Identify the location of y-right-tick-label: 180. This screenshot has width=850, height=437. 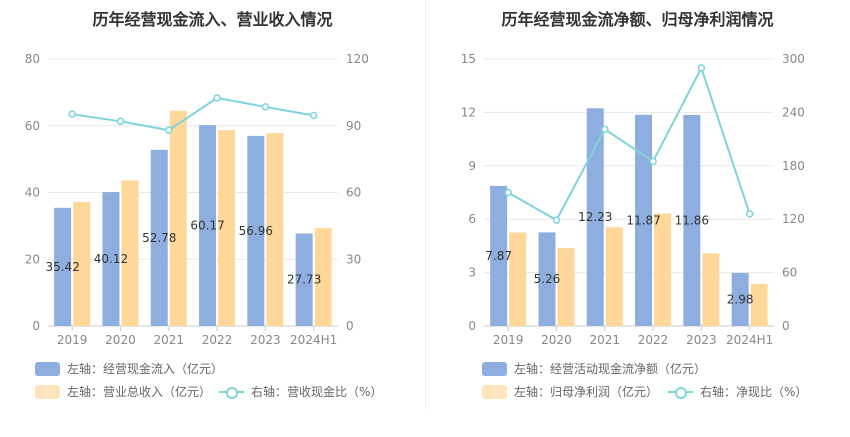
(793, 166).